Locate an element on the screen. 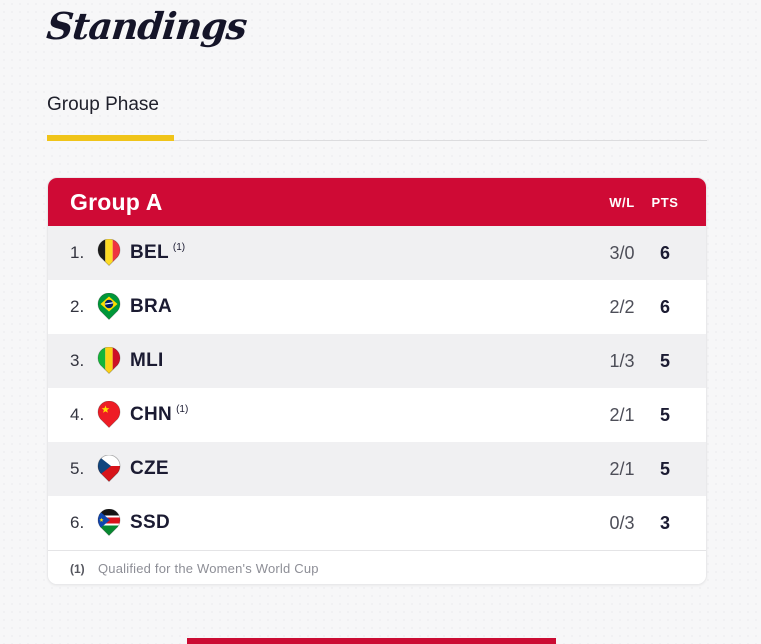  footnote: (1) Qualified for the Women's World Cup is located at coordinates (377, 567).